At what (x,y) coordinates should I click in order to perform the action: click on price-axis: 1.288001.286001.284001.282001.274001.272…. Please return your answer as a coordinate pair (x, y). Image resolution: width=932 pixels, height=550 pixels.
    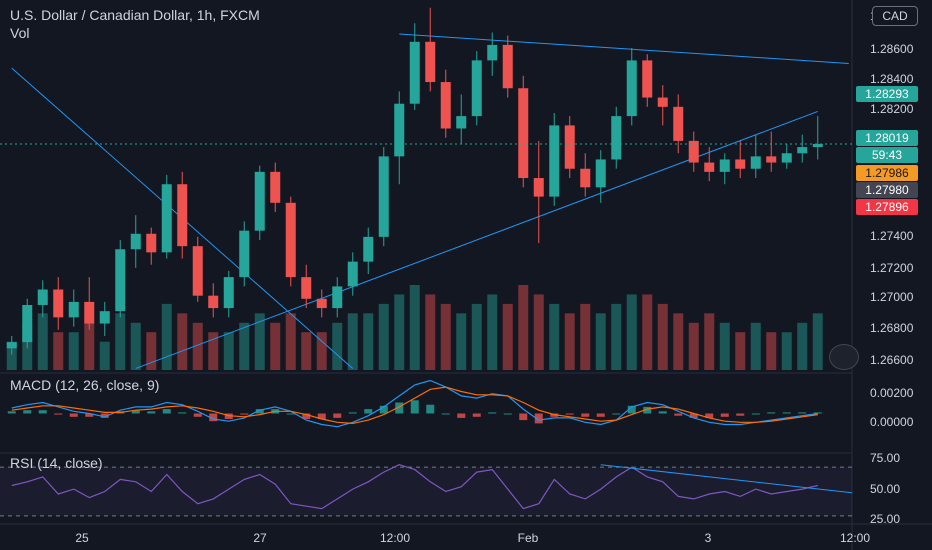
    Looking at the image, I should click on (892, 267).